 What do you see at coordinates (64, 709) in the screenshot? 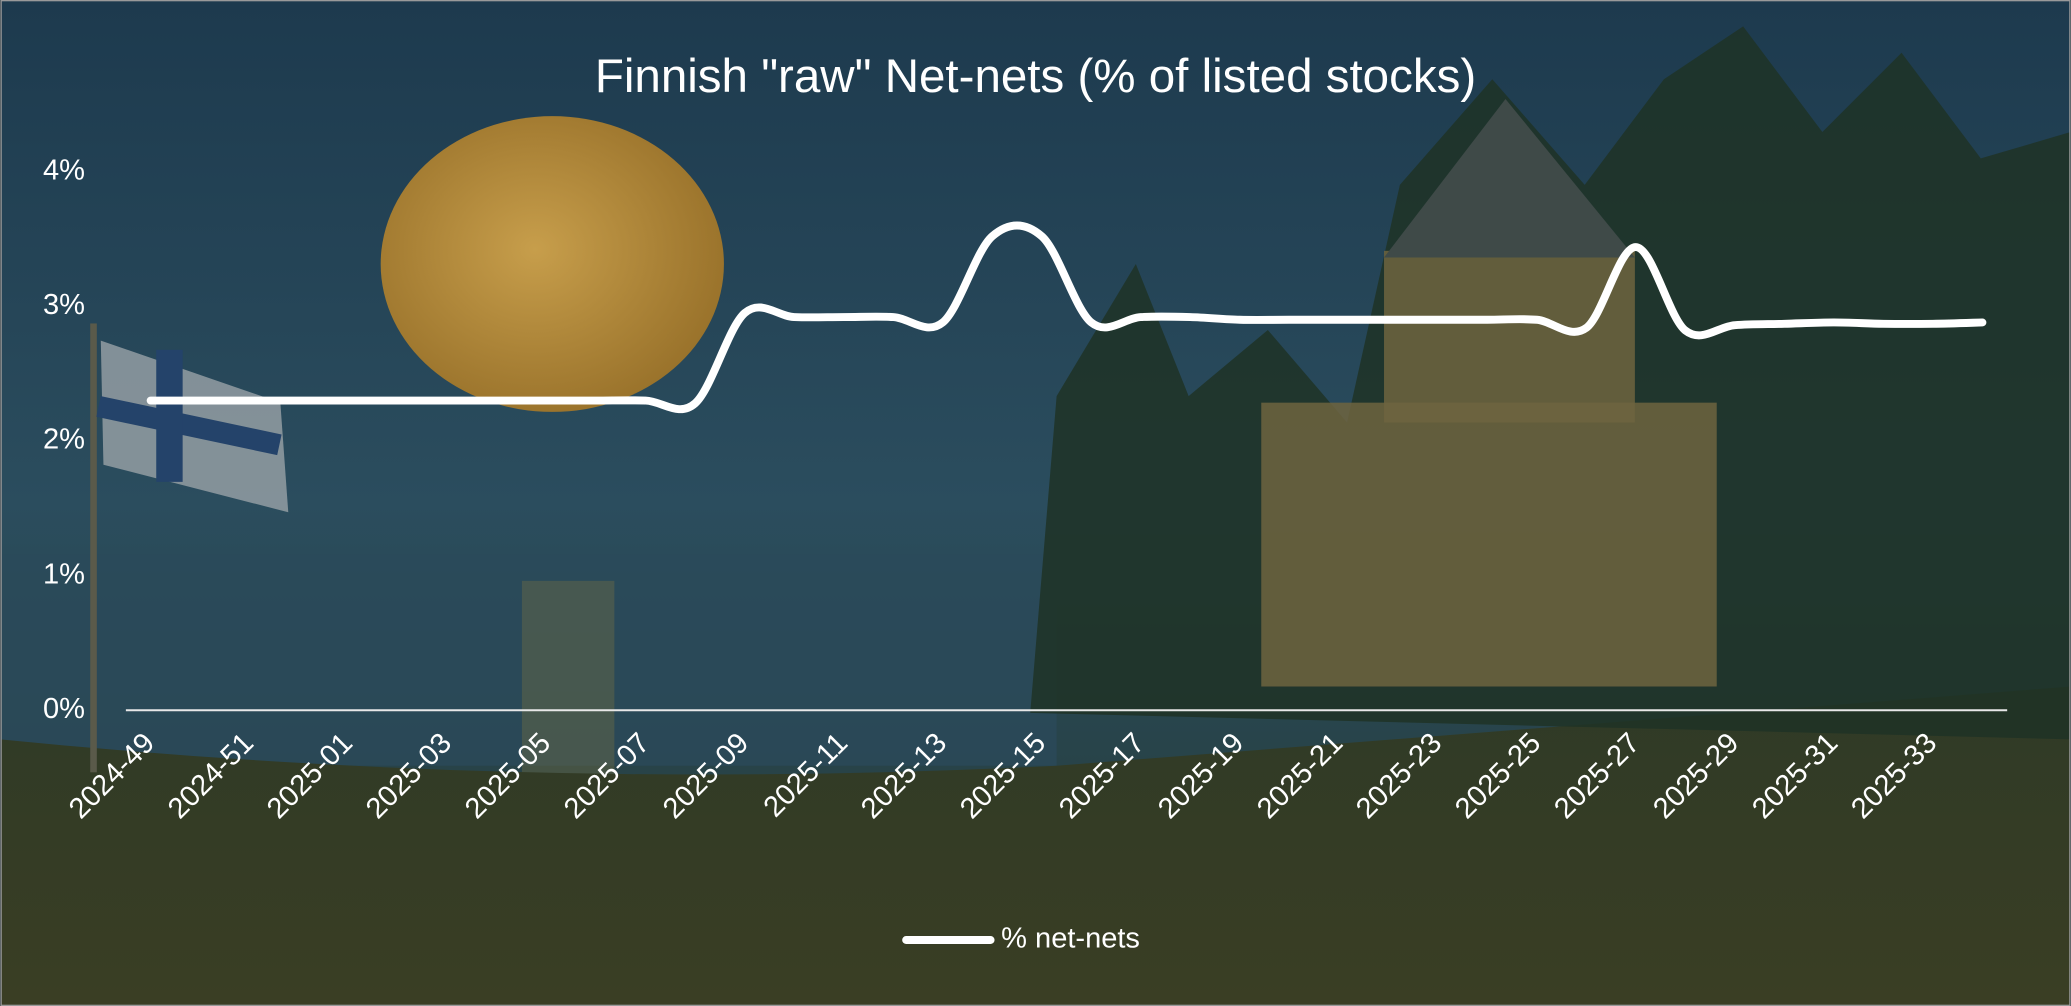
I see `y-tick-label: 0%` at bounding box center [64, 709].